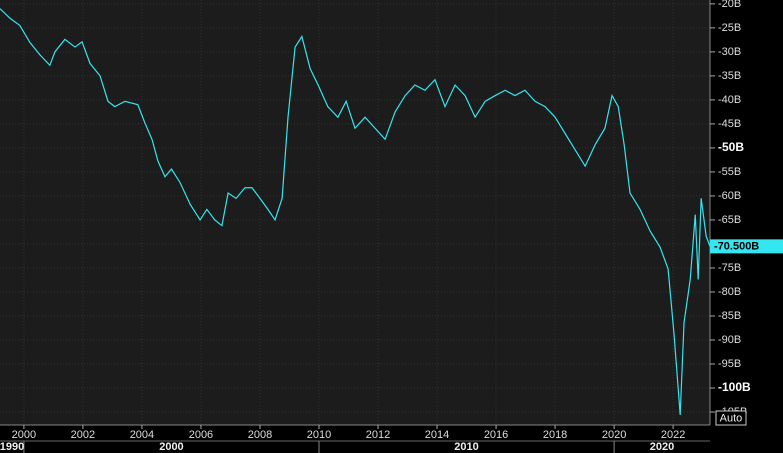  Describe the element at coordinates (729, 268) in the screenshot. I see `y-tick-label: -75B` at that location.